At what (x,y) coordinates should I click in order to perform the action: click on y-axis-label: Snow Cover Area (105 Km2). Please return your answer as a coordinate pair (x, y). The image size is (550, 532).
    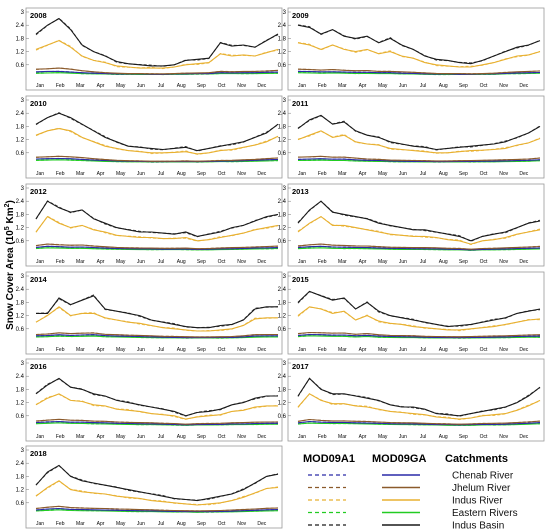
    Looking at the image, I should click on (10, 265).